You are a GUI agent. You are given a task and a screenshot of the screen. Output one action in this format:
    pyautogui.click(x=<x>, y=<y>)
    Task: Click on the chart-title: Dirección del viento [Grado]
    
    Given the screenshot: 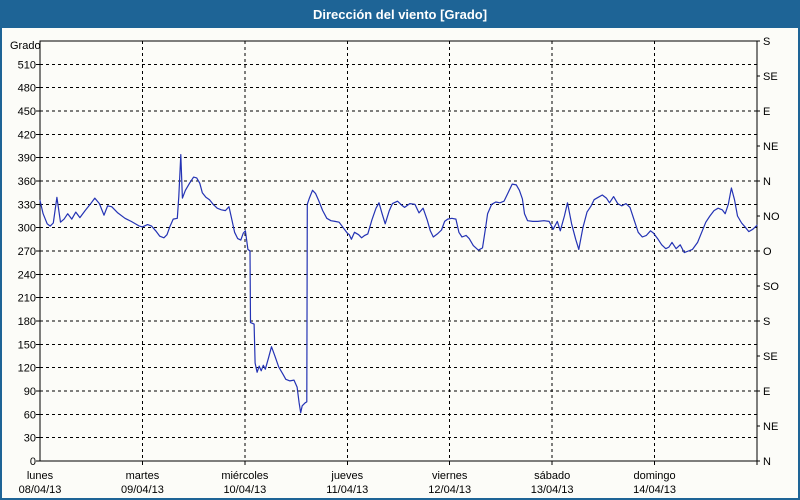 What is the action you would take?
    pyautogui.click(x=400, y=15)
    